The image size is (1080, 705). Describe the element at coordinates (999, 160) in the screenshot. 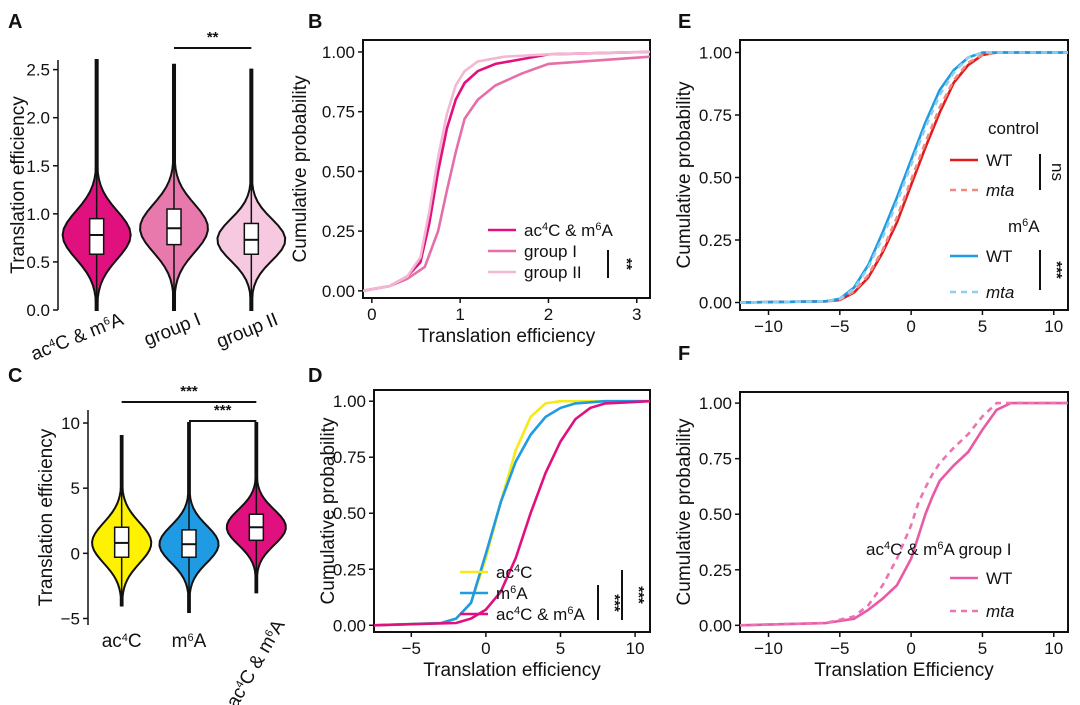

I see `legend-label-1: WT` at that location.